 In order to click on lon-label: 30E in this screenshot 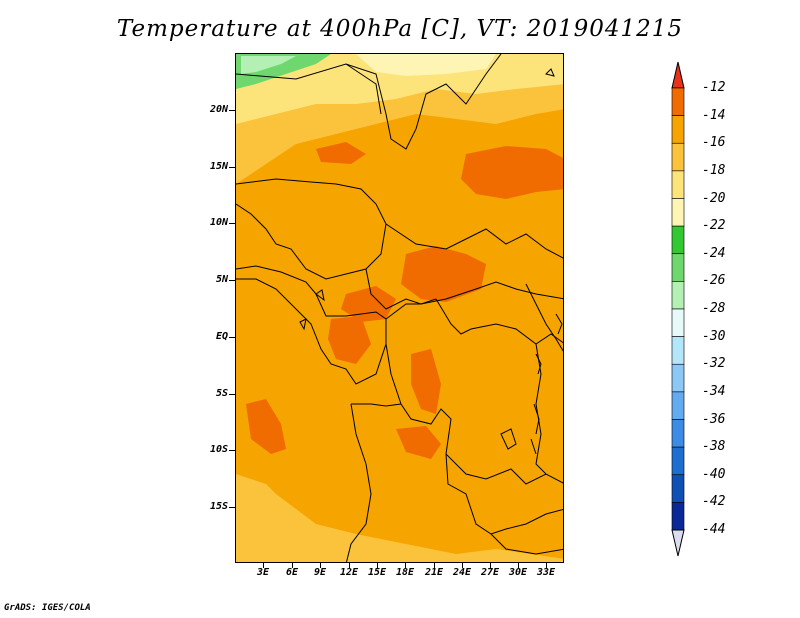, I will do `click(518, 572)`.